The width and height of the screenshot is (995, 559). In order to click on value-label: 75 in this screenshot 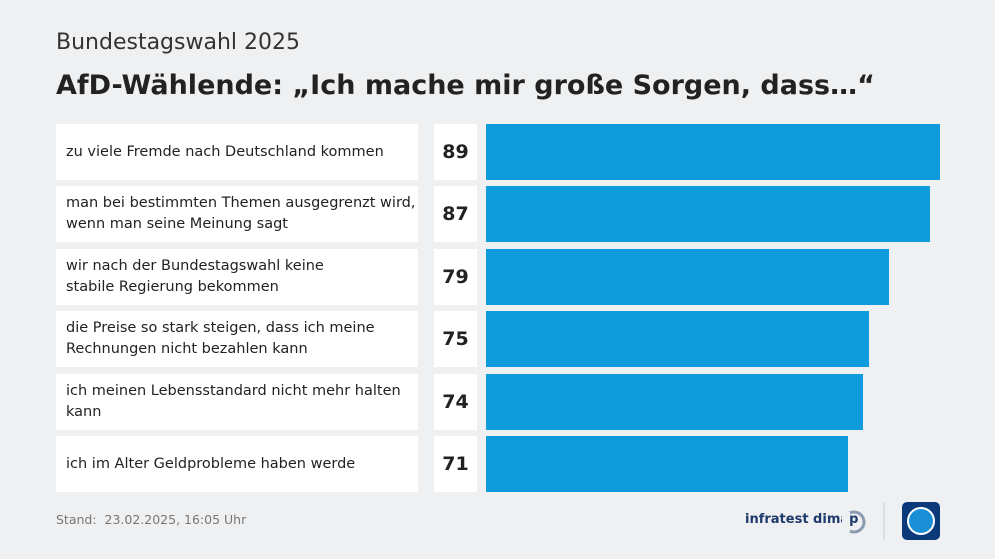, I will do `click(455, 339)`.